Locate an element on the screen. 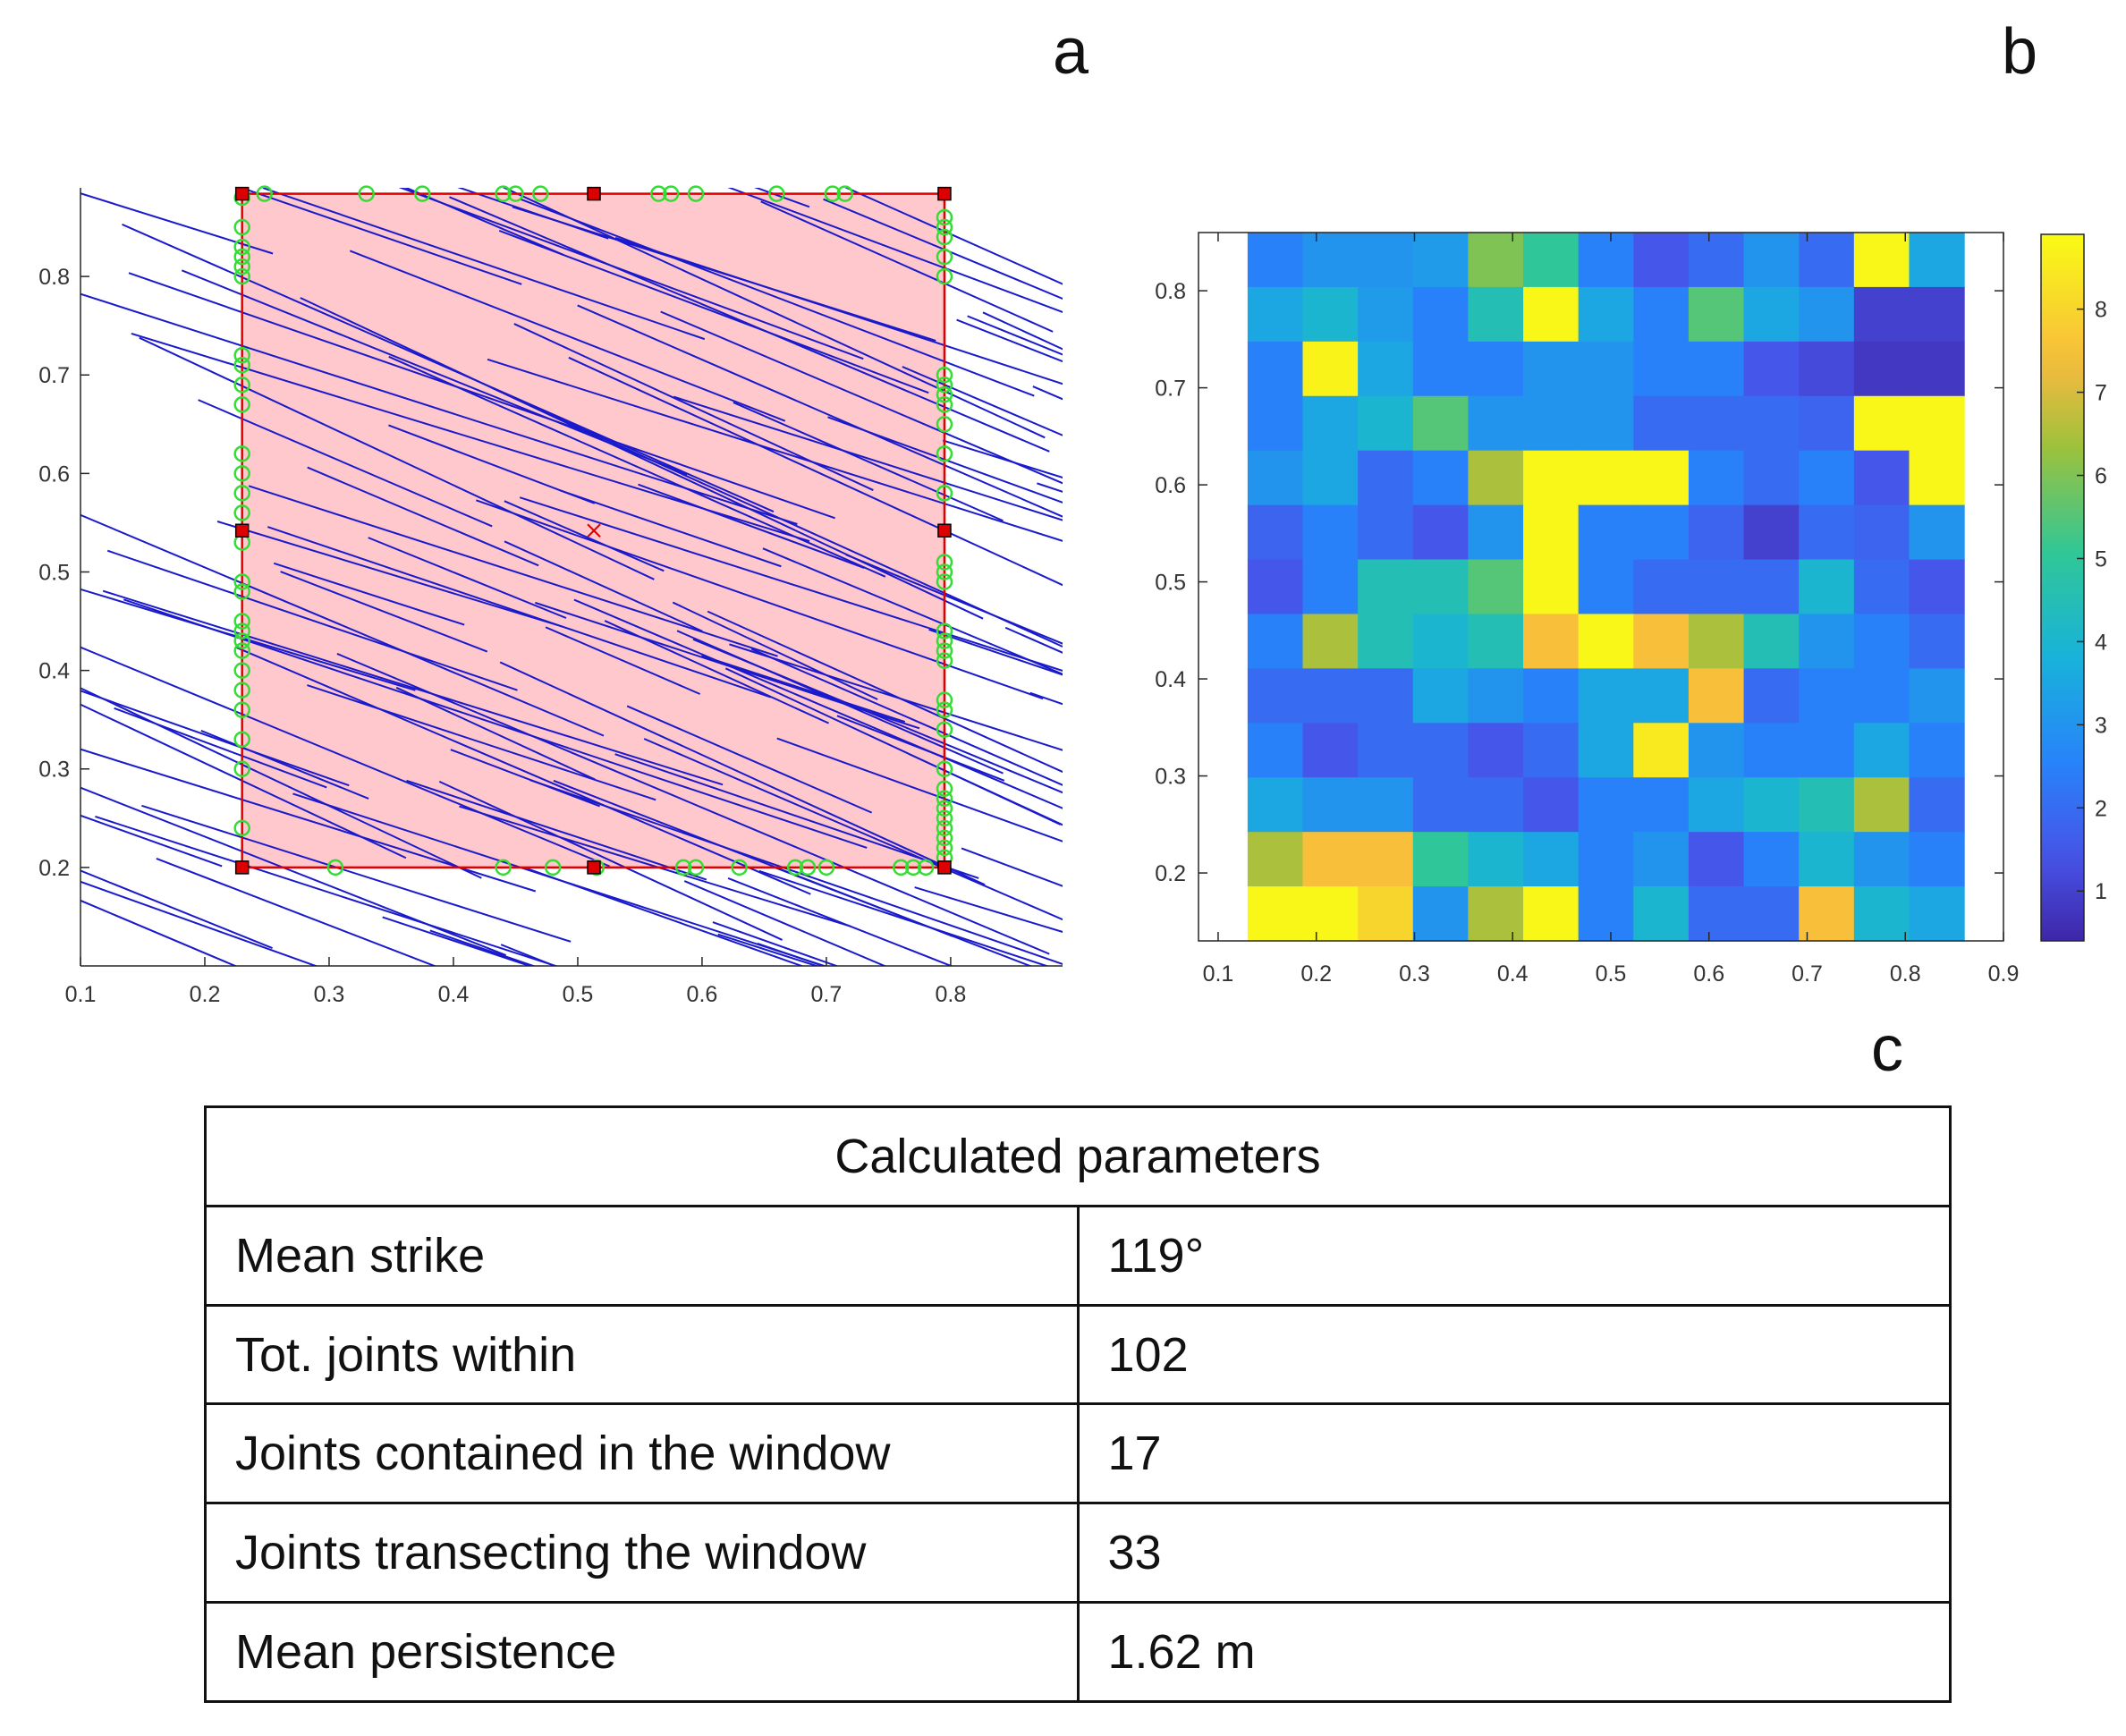  table-cell-label: Tot. joints within is located at coordinates (642, 1354).